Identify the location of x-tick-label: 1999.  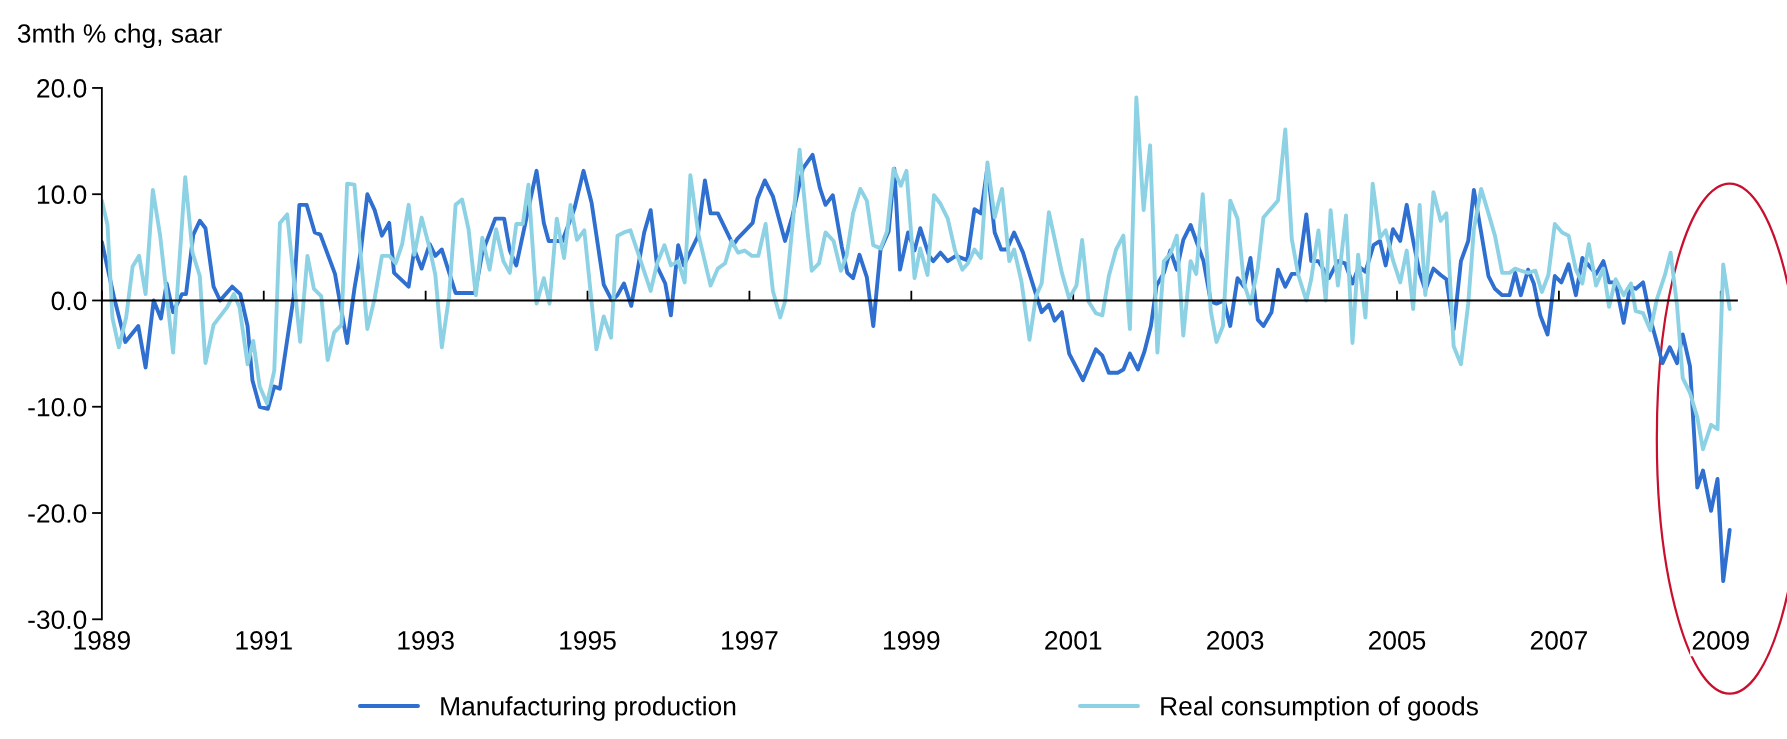
(911, 640).